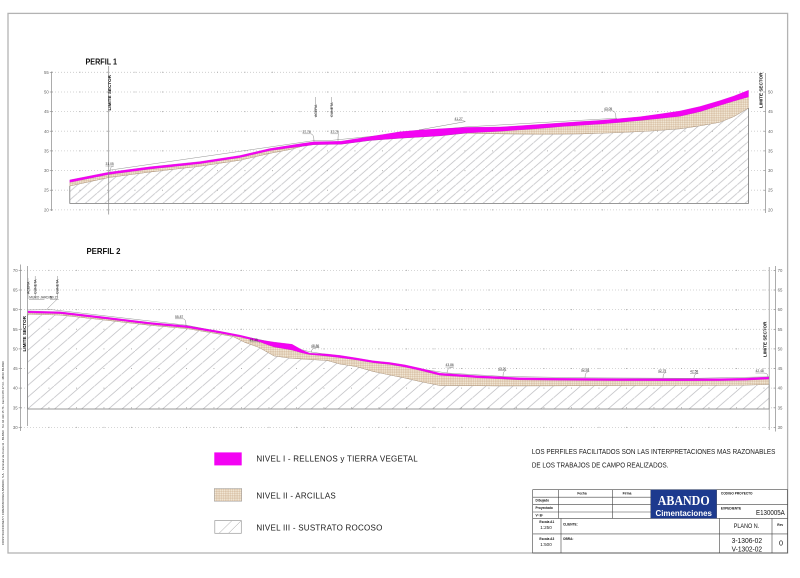 The width and height of the screenshot is (800, 578). Describe the element at coordinates (737, 494) in the screenshot. I see `svg-text: CODIGO PROYECTO` at that location.